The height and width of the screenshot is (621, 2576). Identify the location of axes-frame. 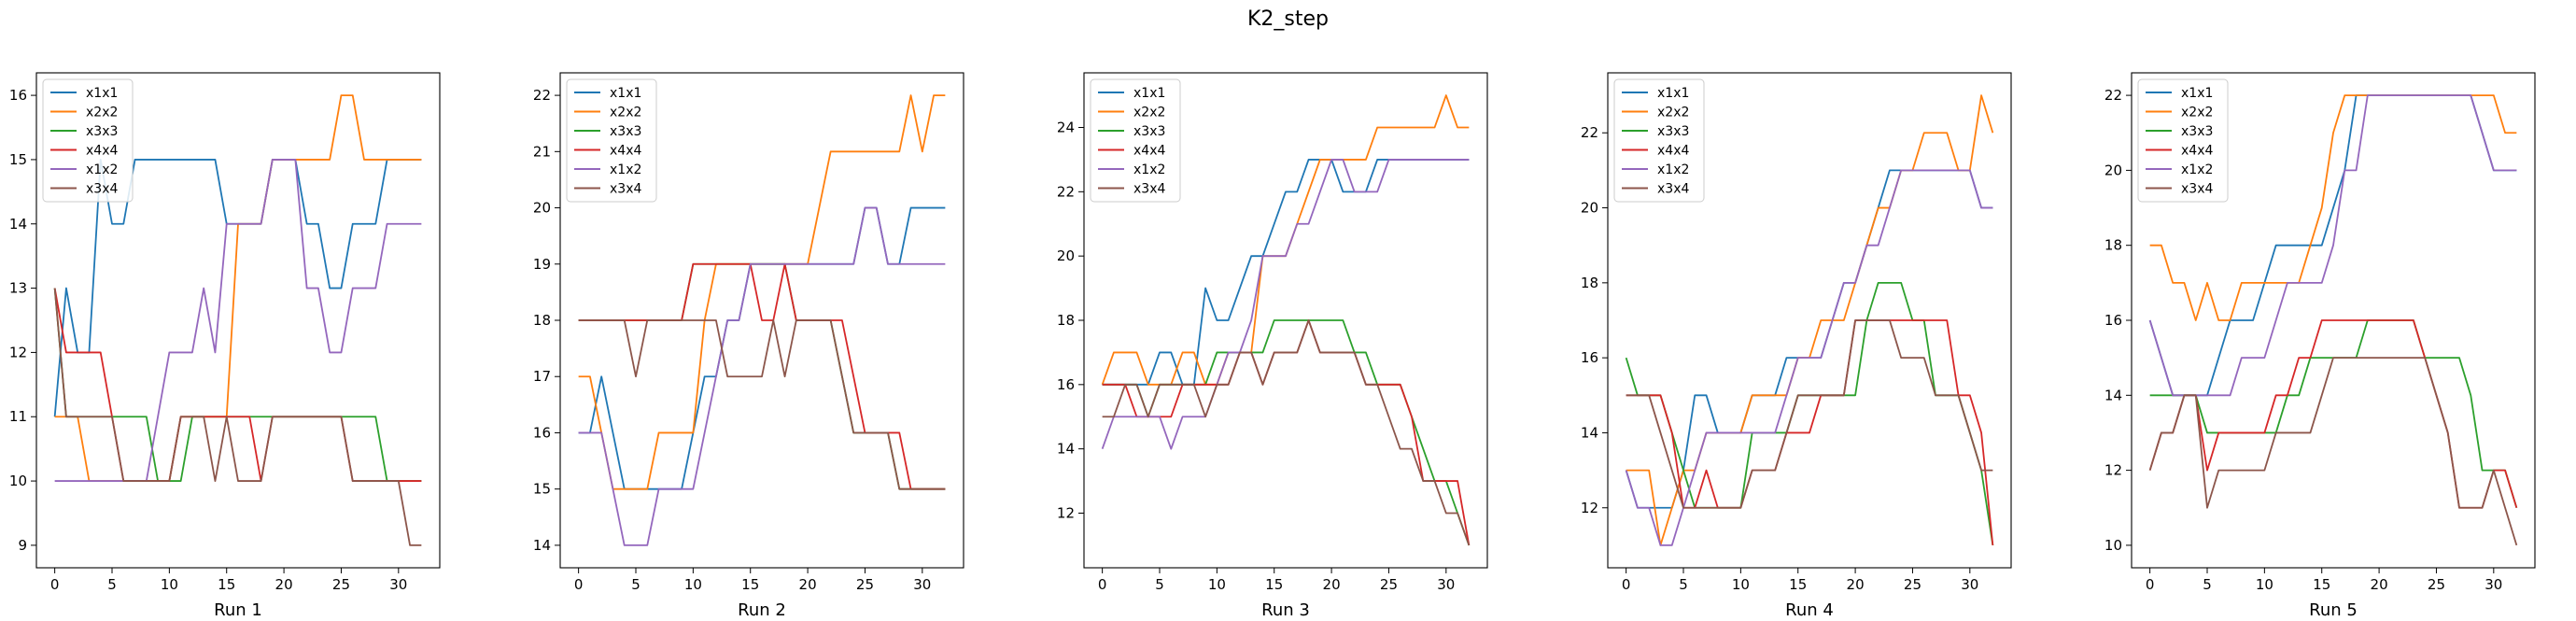
(1809, 320).